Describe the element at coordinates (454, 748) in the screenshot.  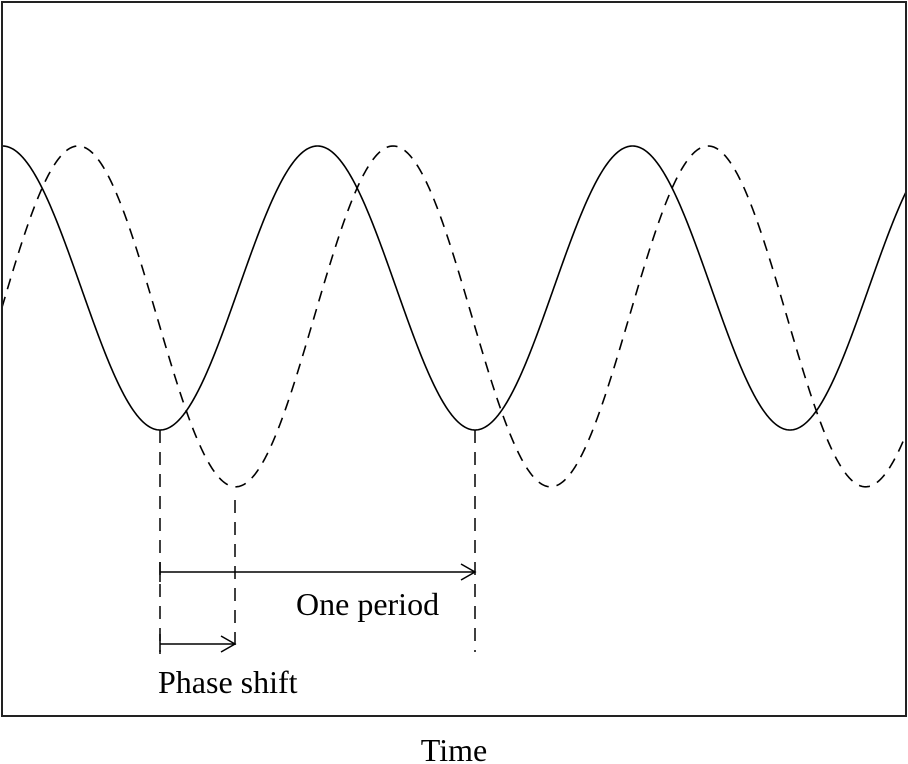
I see `x-axis-label: Time` at that location.